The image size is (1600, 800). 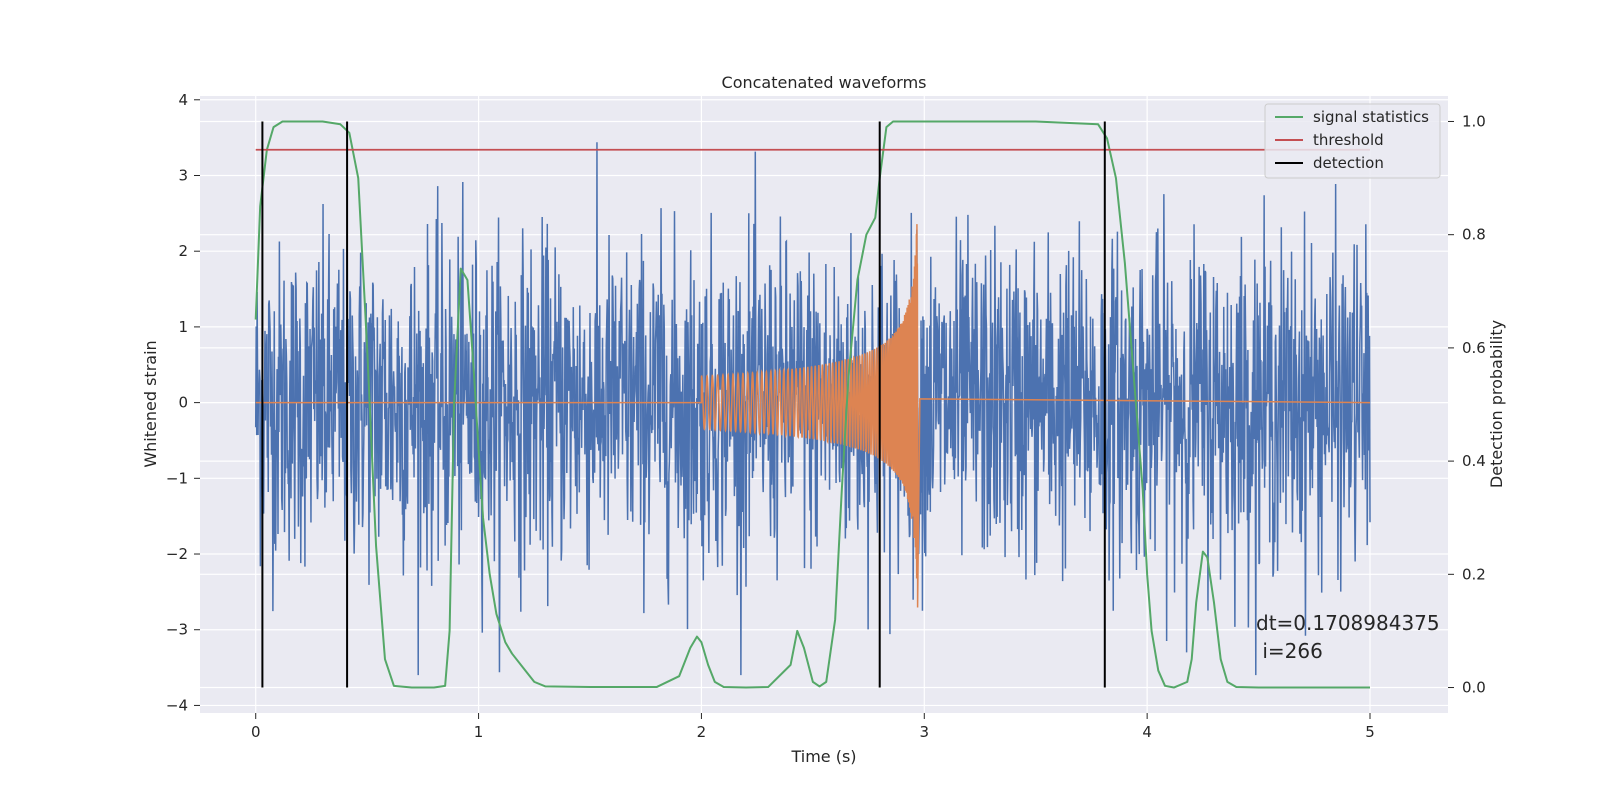 What do you see at coordinates (183, 327) in the screenshot?
I see `y-tick-label: 1` at bounding box center [183, 327].